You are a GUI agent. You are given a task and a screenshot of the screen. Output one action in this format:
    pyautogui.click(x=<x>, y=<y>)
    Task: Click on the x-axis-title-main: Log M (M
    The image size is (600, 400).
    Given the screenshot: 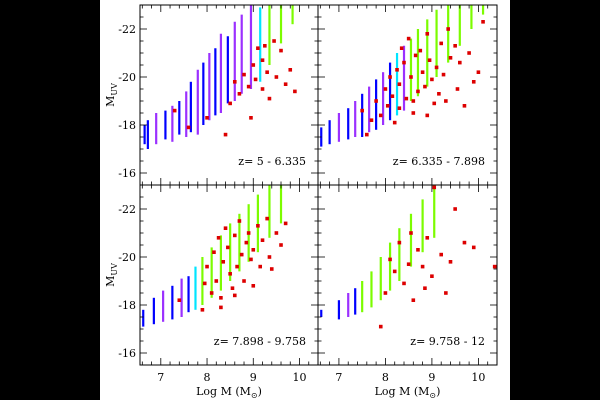 What is the action you would take?
    pyautogui.click(x=223, y=391)
    